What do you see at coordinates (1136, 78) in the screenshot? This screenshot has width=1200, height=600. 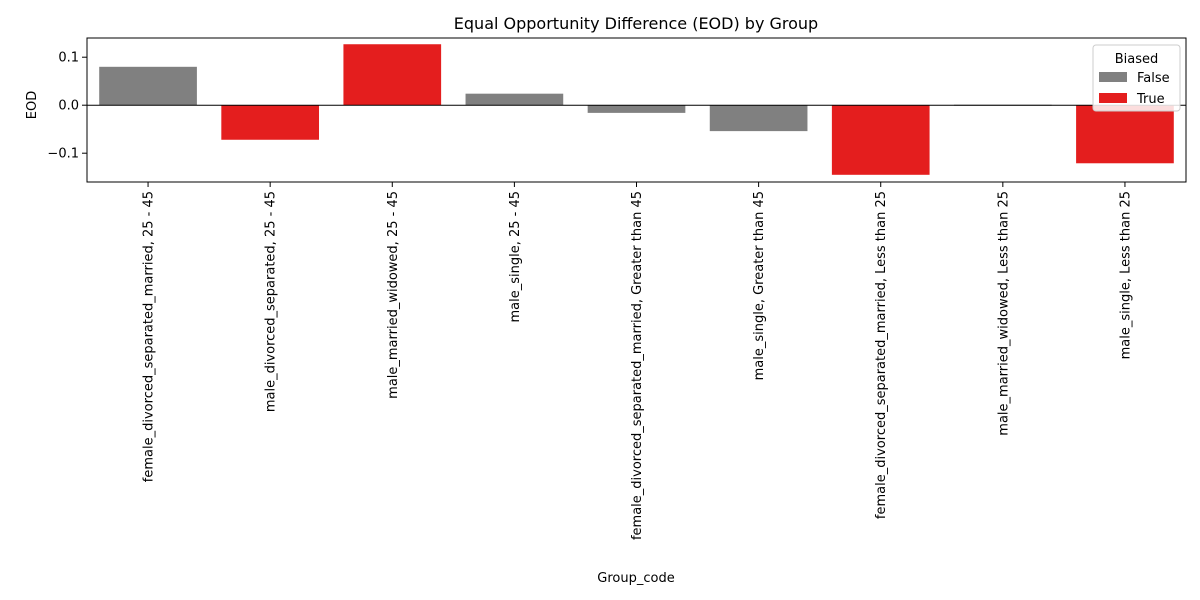 I see `legend: Biased False True` at bounding box center [1136, 78].